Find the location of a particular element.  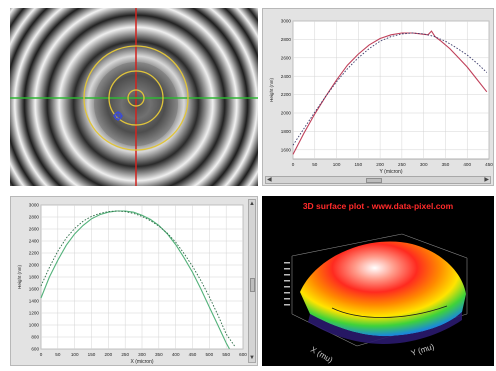

surface-tick-labels is located at coordinates (287, 284).